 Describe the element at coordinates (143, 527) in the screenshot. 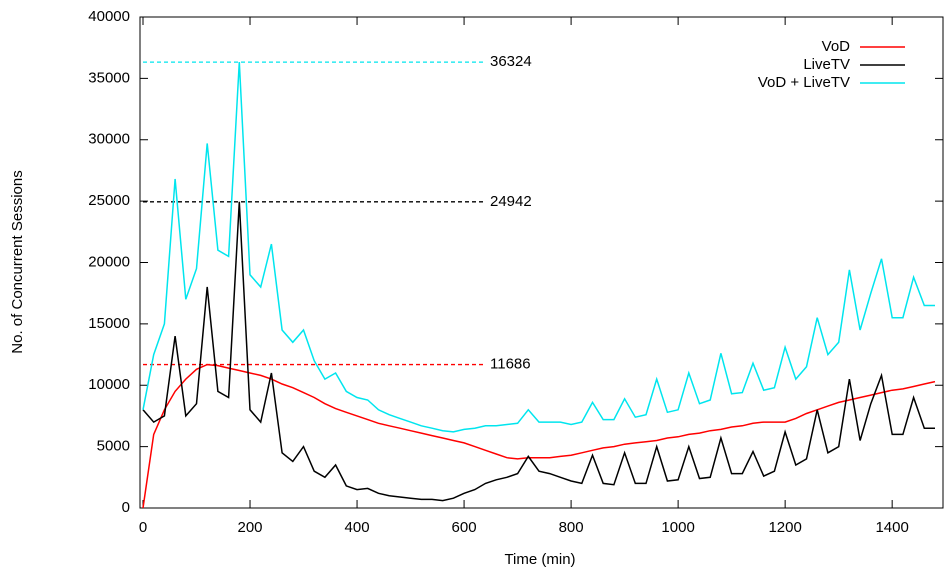

I see `x-tick-label: 0` at that location.